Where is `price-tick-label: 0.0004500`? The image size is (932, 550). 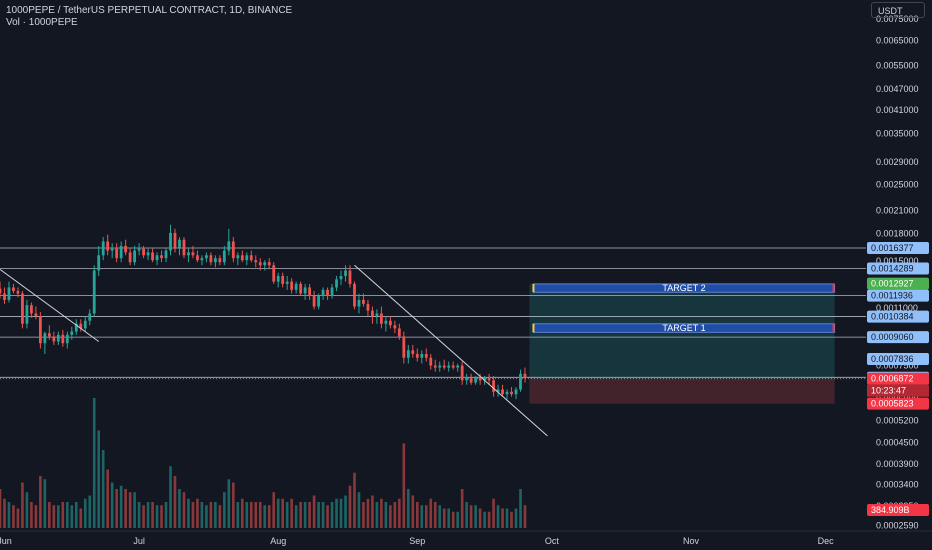
price-tick-label: 0.0004500 is located at coordinates (897, 442).